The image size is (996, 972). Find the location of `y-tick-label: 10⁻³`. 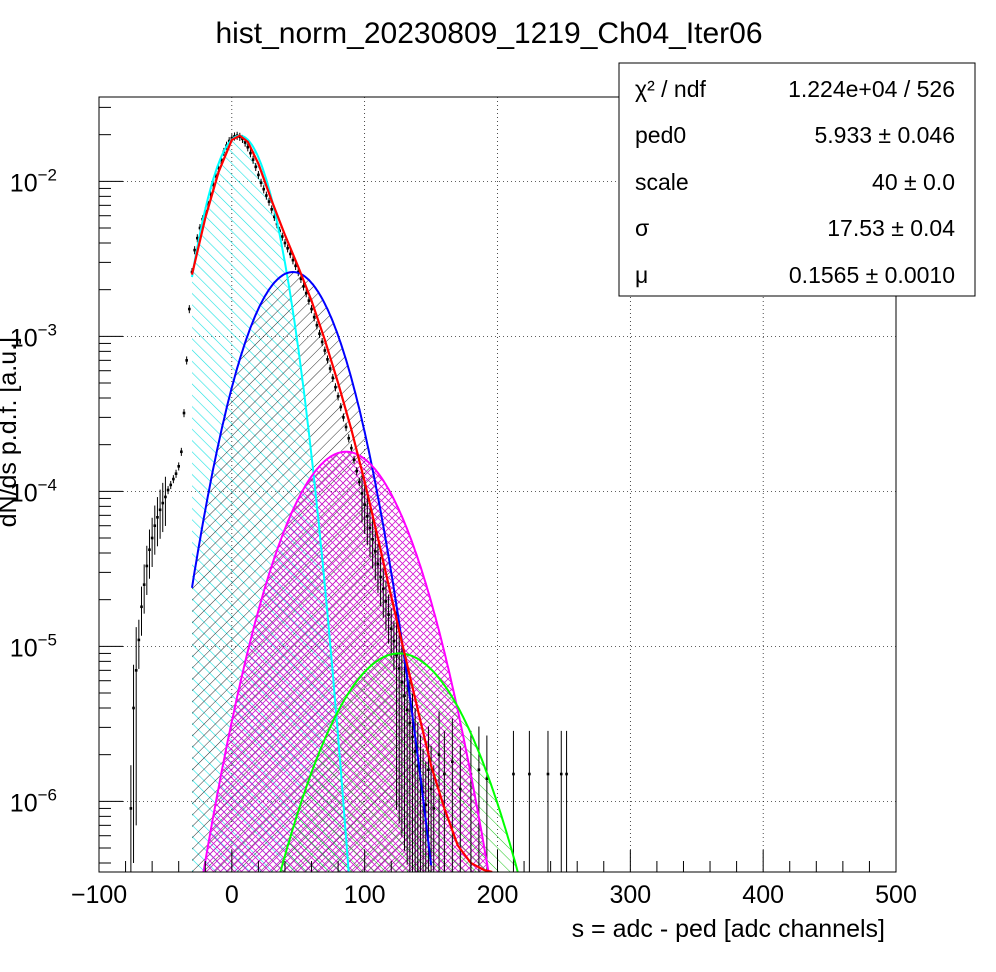

y-tick-label: 10⁻³ is located at coordinates (33, 336).